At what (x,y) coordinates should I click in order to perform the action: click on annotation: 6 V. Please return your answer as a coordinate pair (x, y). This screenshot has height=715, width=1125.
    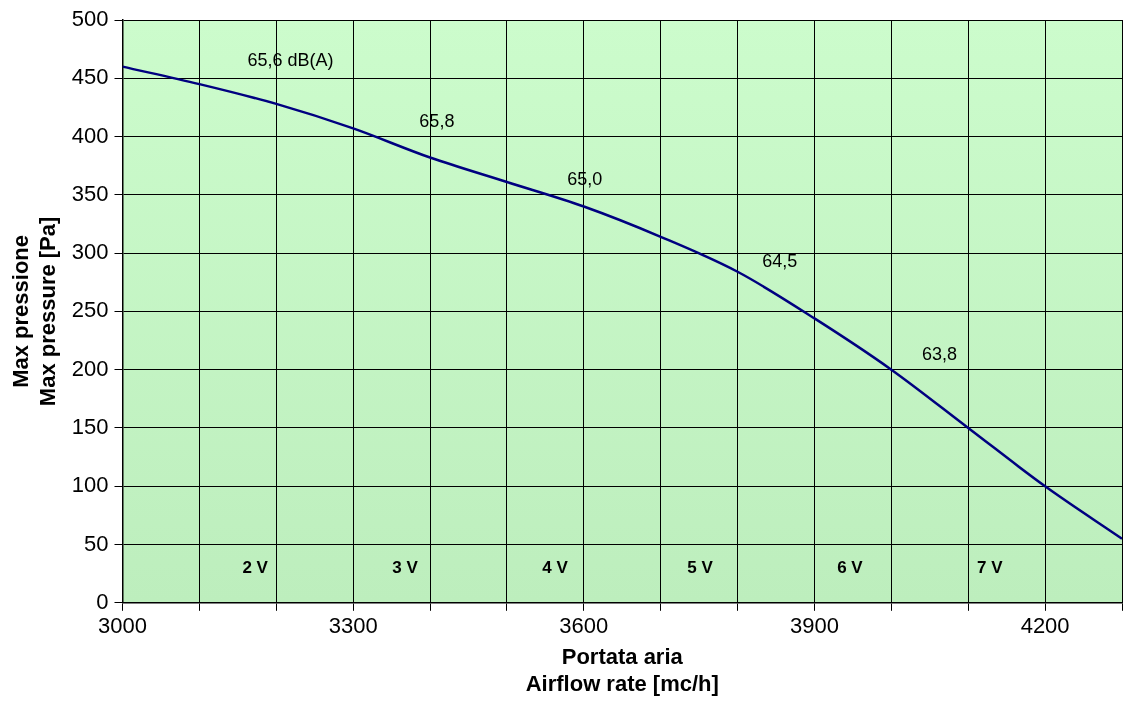
    Looking at the image, I should click on (850, 567).